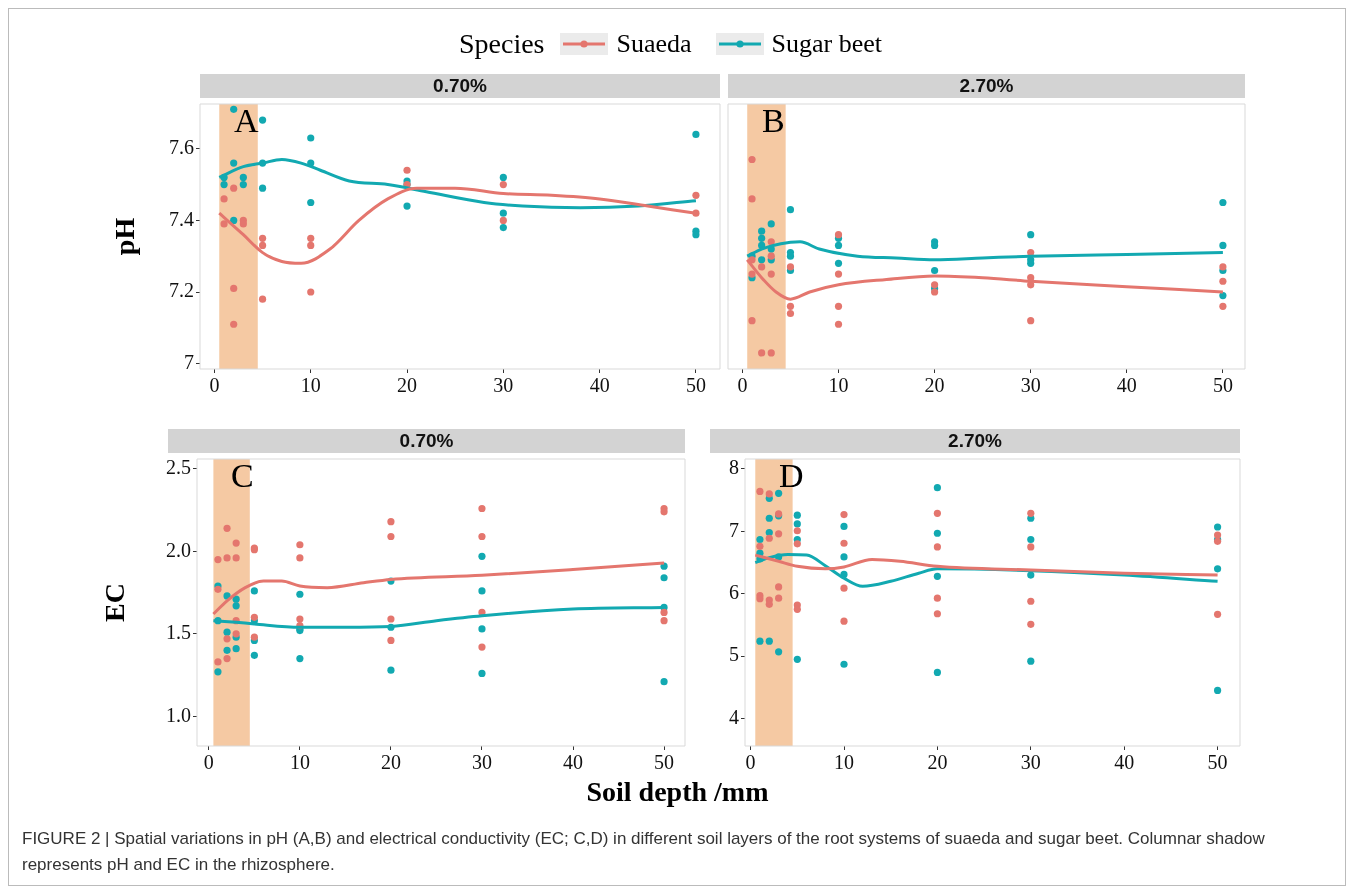 The height and width of the screenshot is (895, 1355). Describe the element at coordinates (773, 120) in the screenshot. I see `annotation: B` at that location.